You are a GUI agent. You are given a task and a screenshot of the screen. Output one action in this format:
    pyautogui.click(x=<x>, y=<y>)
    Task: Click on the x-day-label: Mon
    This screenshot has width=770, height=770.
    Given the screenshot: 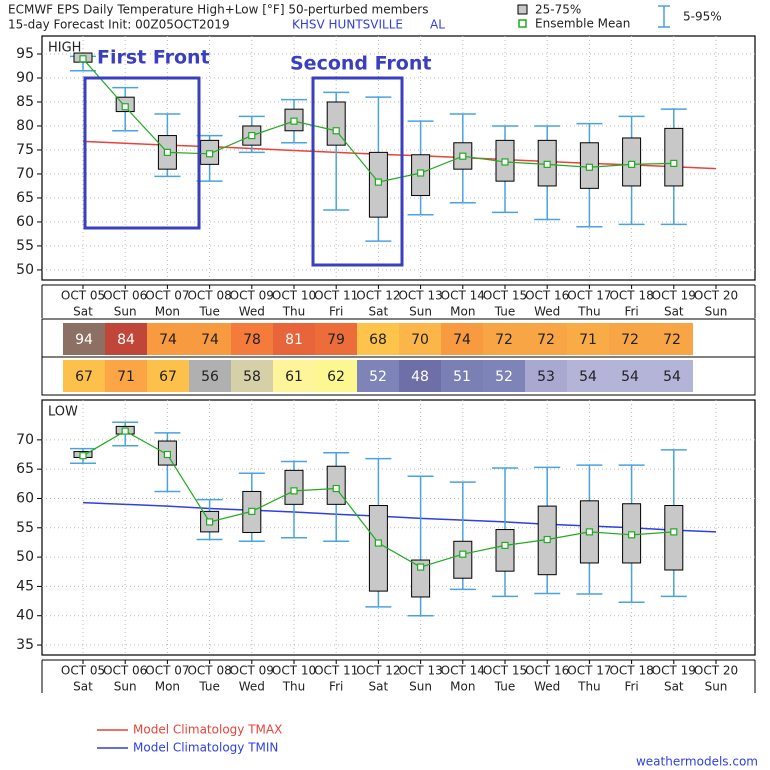 What is the action you would take?
    pyautogui.click(x=167, y=687)
    